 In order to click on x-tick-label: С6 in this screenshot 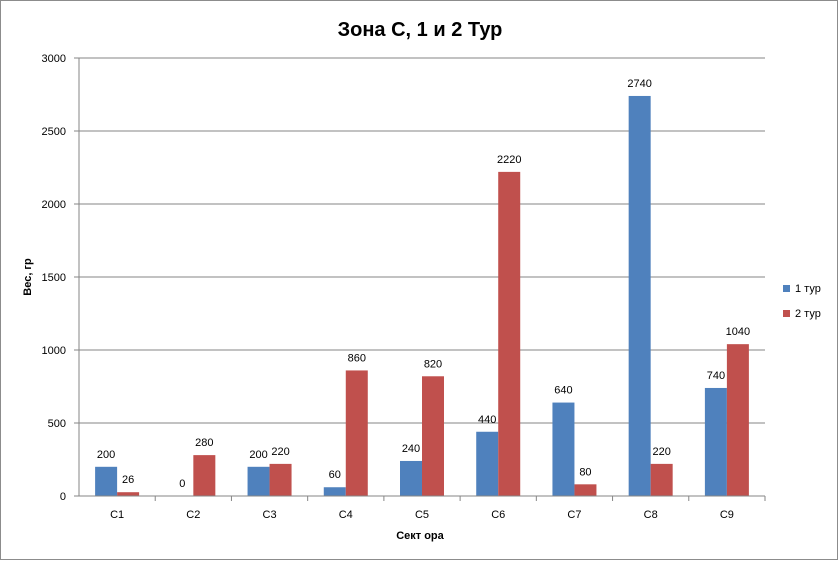, I will do `click(498, 515)`.